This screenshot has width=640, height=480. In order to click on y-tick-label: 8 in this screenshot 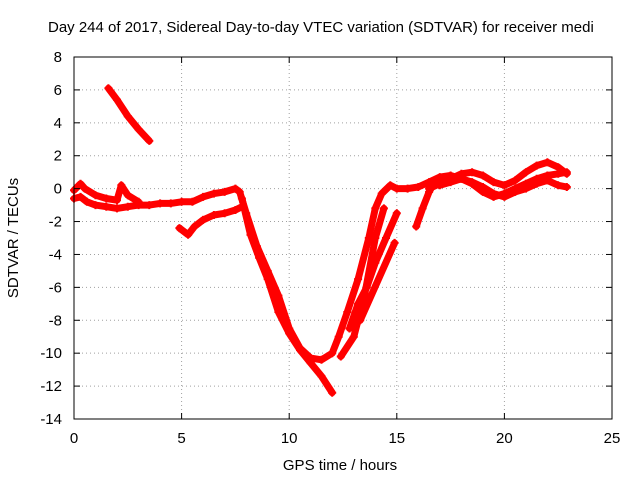, I will do `click(58, 57)`.